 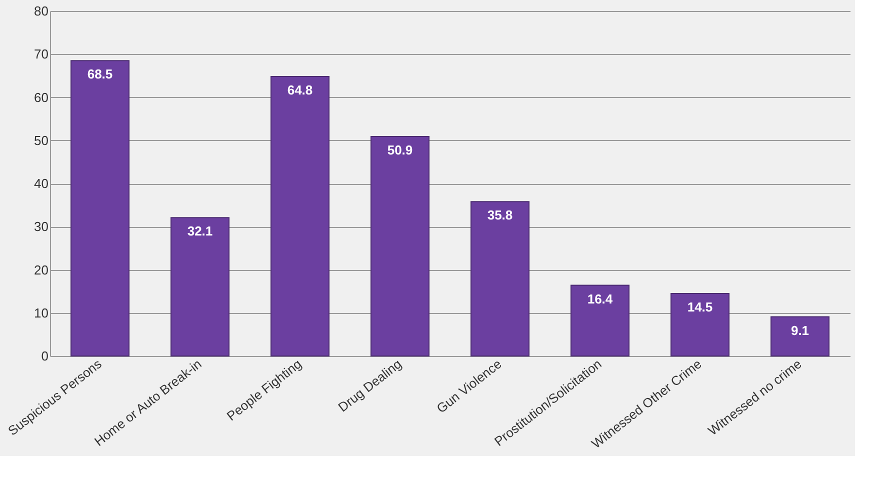 What do you see at coordinates (41, 140) in the screenshot?
I see `y-tick-label: 50` at bounding box center [41, 140].